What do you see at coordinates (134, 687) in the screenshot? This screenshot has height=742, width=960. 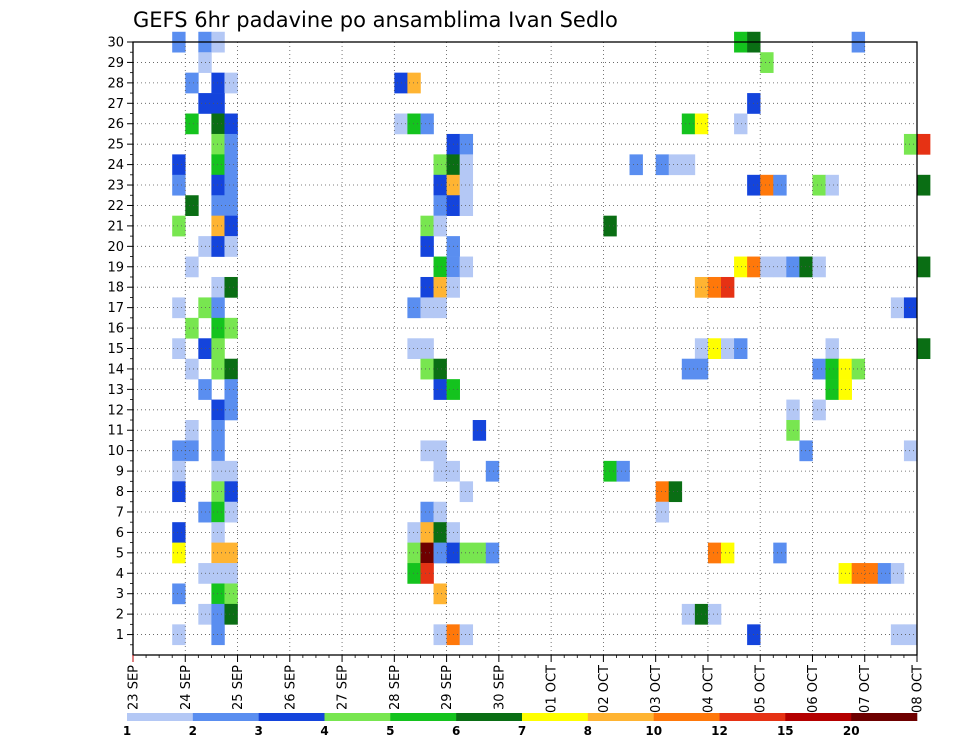 I see `x-tick-label: 23 SEP` at bounding box center [134, 687].